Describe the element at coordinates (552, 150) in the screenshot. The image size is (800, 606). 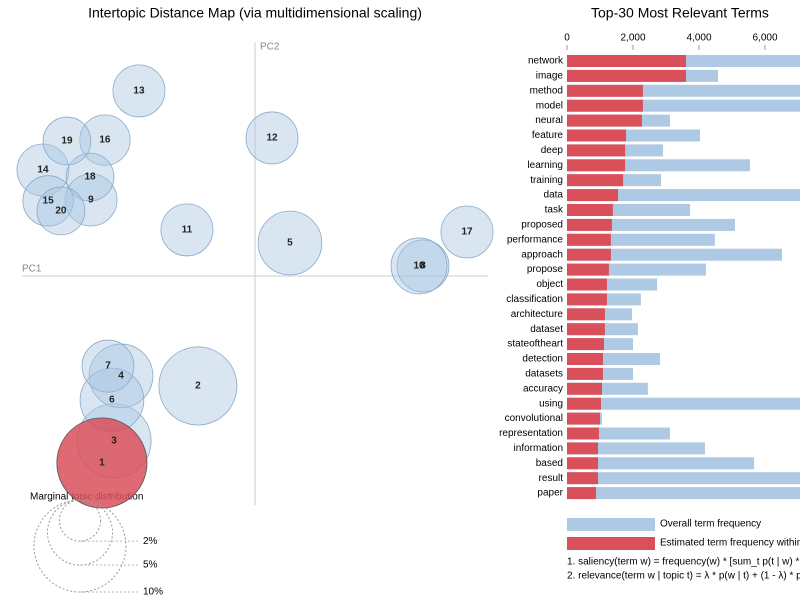
I see `term-label: deep` at that location.